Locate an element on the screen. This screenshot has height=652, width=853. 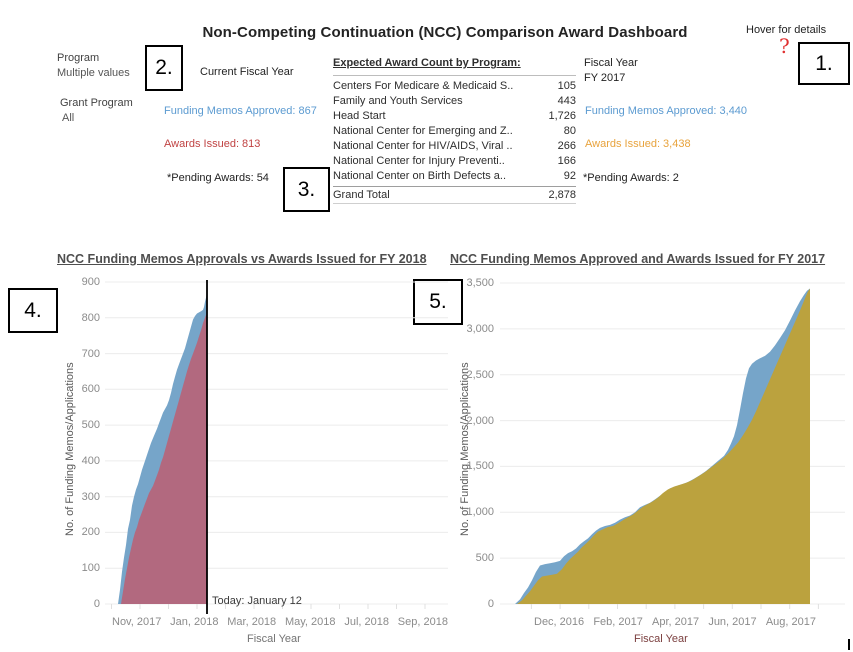
award-count-cell: 266 is located at coordinates (566, 146).